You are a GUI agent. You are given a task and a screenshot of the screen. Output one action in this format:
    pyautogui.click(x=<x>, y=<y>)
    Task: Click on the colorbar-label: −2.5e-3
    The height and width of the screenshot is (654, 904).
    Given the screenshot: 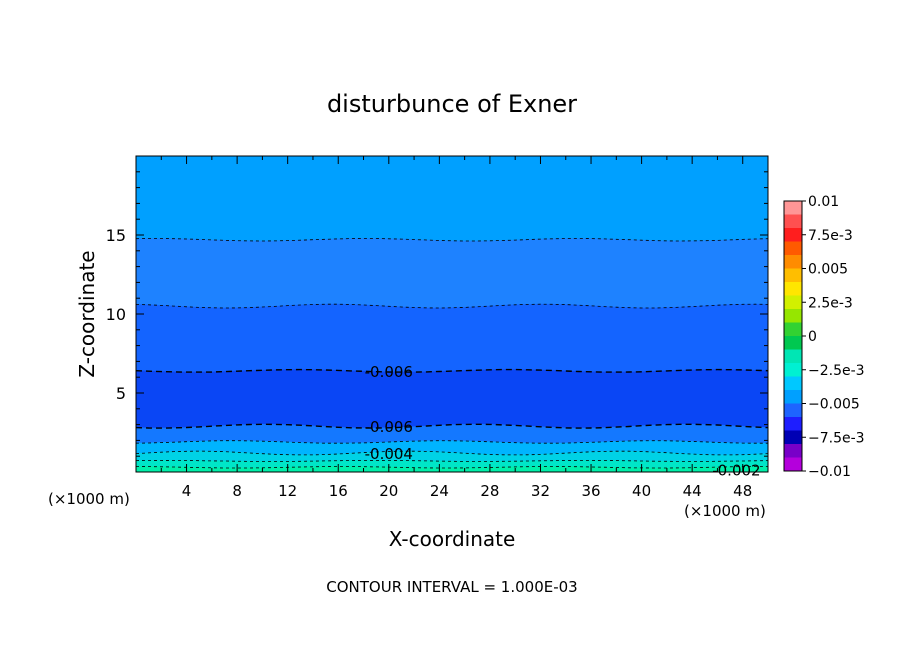 What is the action you would take?
    pyautogui.click(x=836, y=371)
    